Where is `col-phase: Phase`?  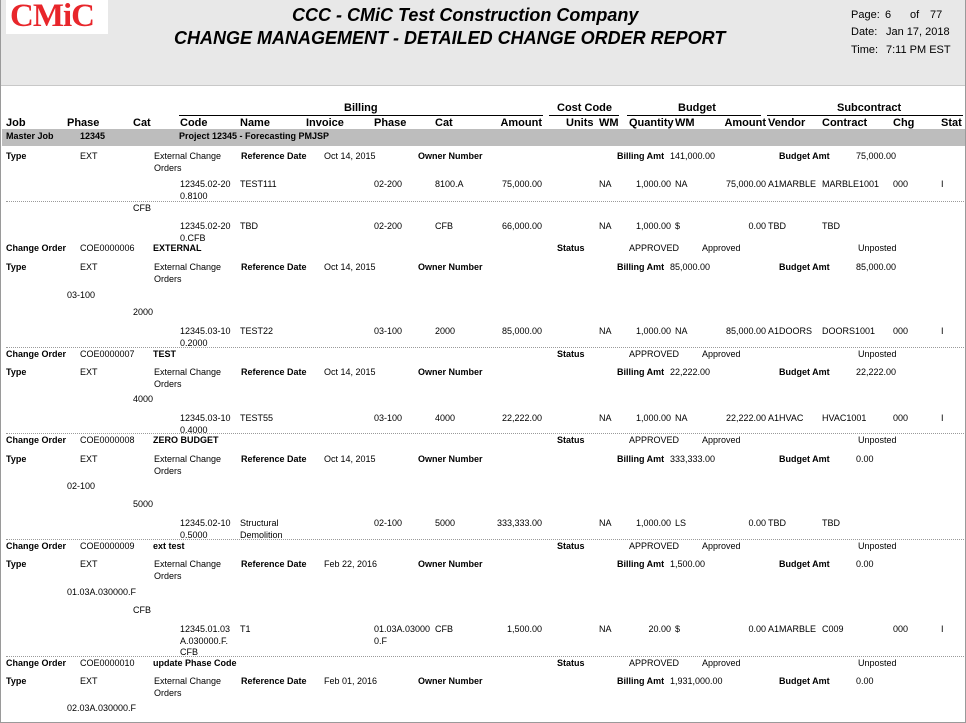
col-phase: Phase is located at coordinates (83, 123).